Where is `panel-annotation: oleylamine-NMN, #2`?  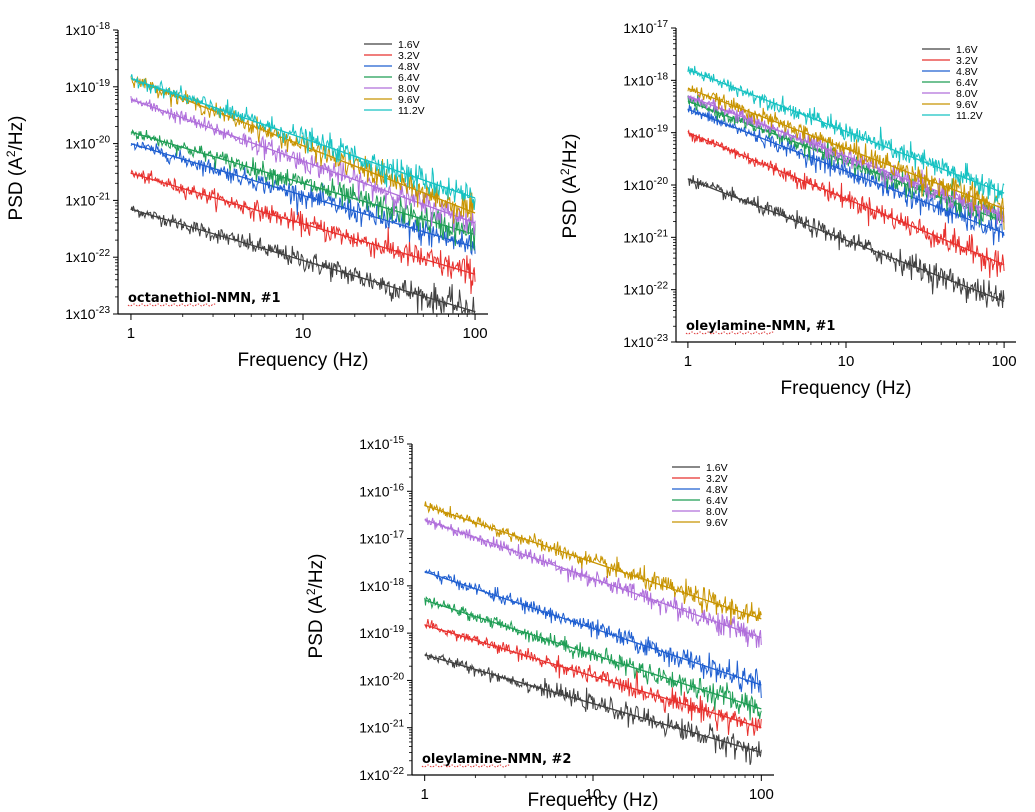
panel-annotation: oleylamine-NMN, #2 is located at coordinates (496, 759).